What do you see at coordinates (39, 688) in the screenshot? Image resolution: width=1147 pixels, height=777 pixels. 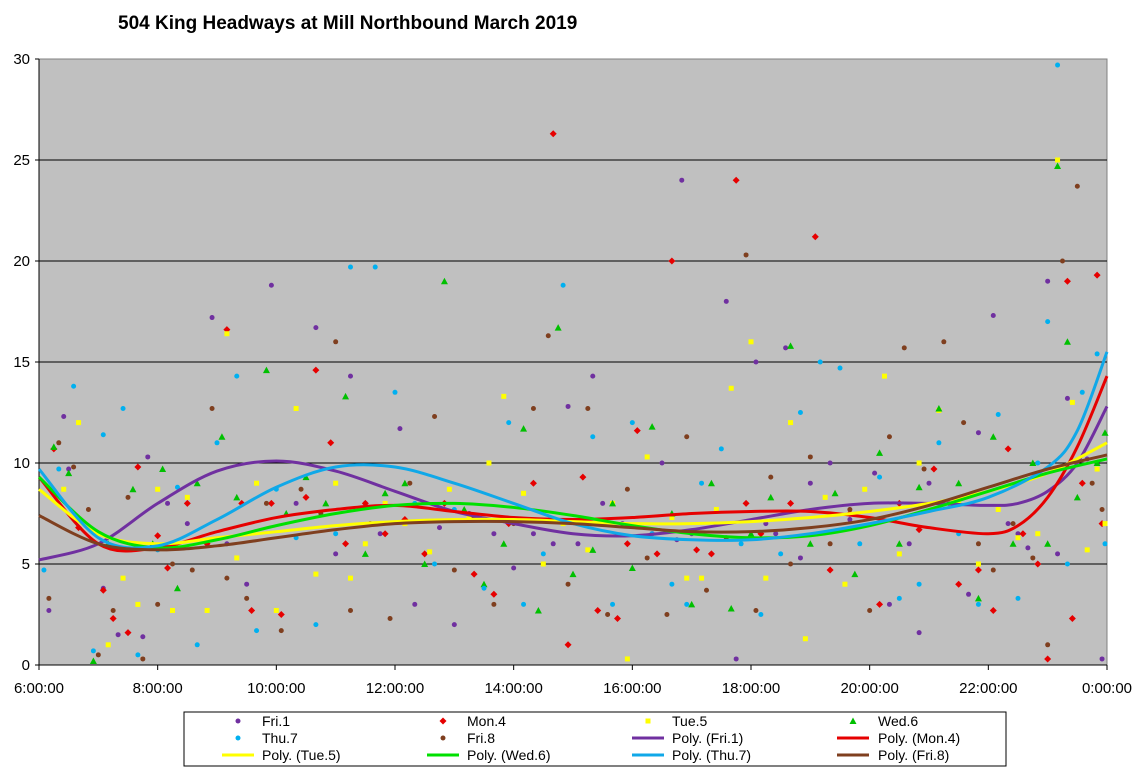 I see `x-tick-label: 6:00:00` at bounding box center [39, 688].